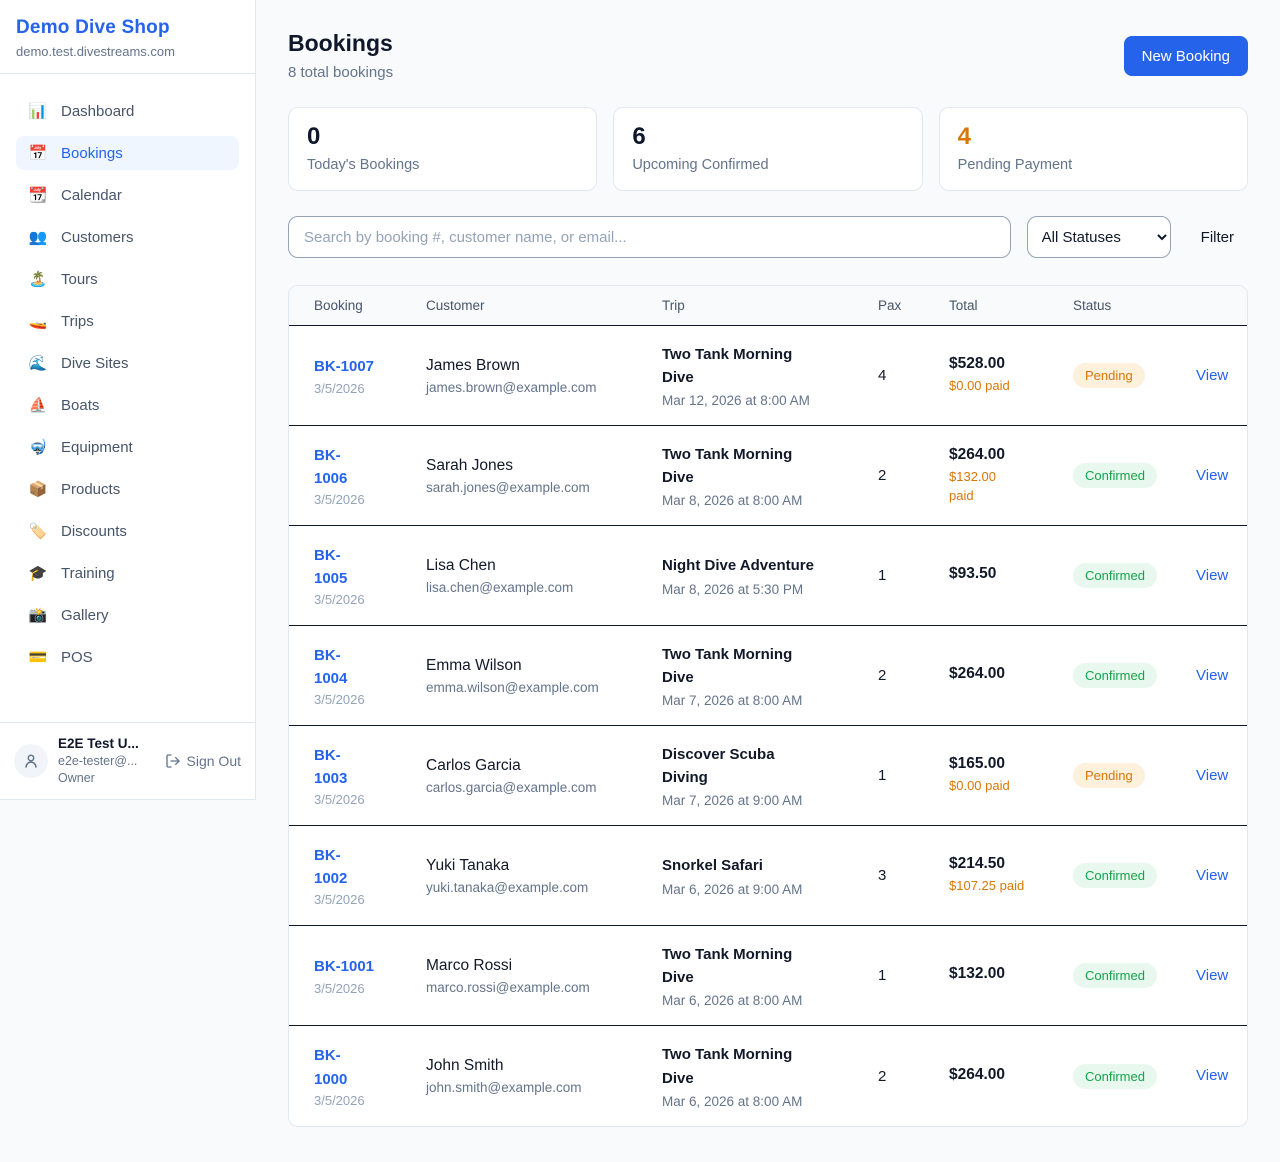 The height and width of the screenshot is (1162, 1280). What do you see at coordinates (172, 761) in the screenshot?
I see `sign-out-icon` at bounding box center [172, 761].